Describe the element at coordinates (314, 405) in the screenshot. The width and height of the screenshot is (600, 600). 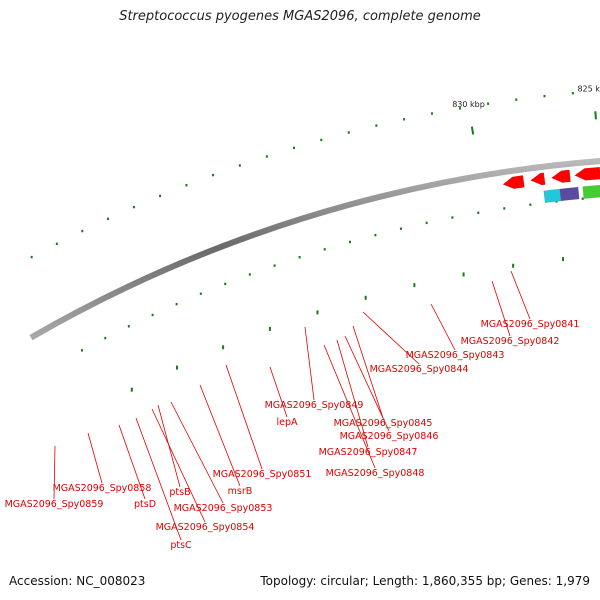
I see `gene-label: MGAS2096_Spy0849` at that location.